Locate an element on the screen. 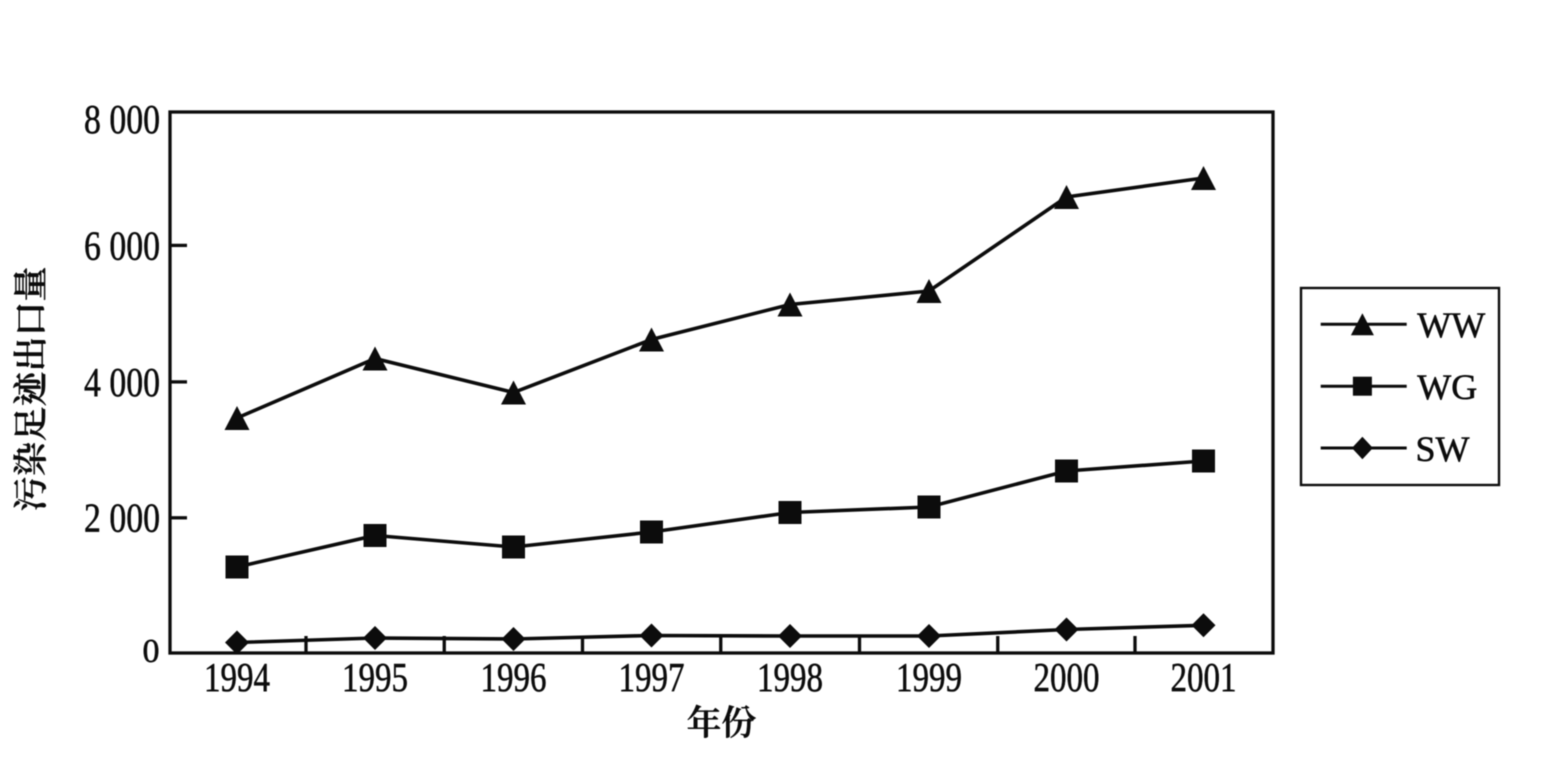 The image size is (1560, 762). svg-text: 1999 is located at coordinates (929, 677).